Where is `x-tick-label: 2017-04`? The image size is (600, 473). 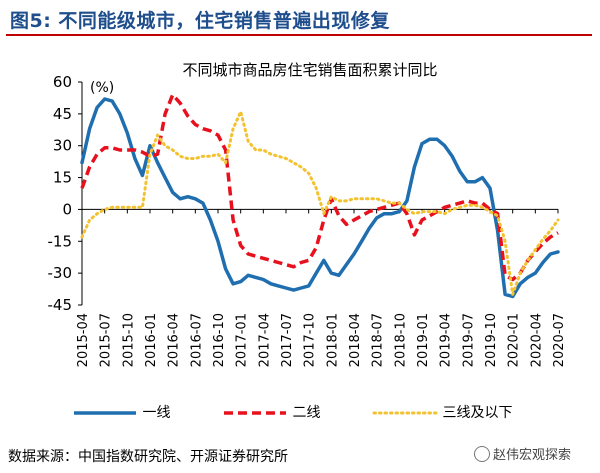
x-tick-label: 2017-04 is located at coordinates (264, 340).